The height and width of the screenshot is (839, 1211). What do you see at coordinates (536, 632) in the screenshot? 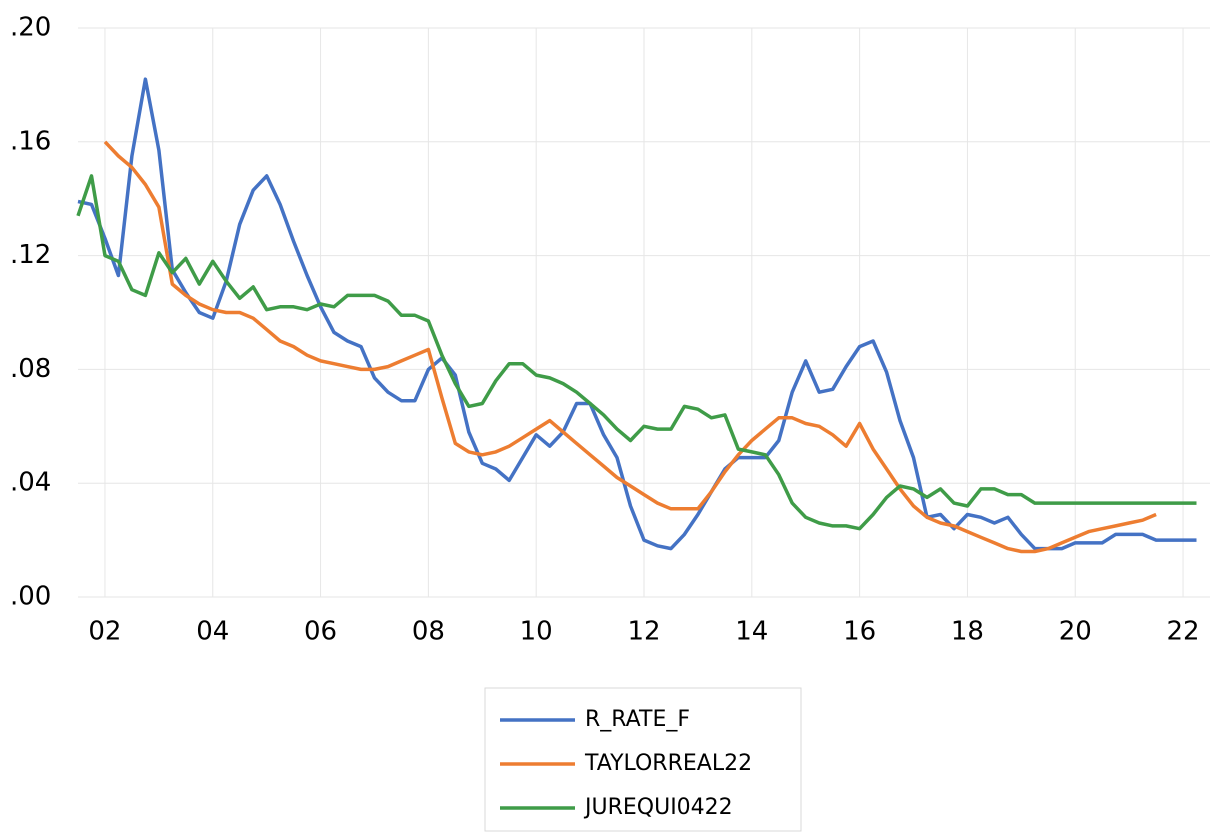
I see `x-tick-label: 10` at bounding box center [536, 632].